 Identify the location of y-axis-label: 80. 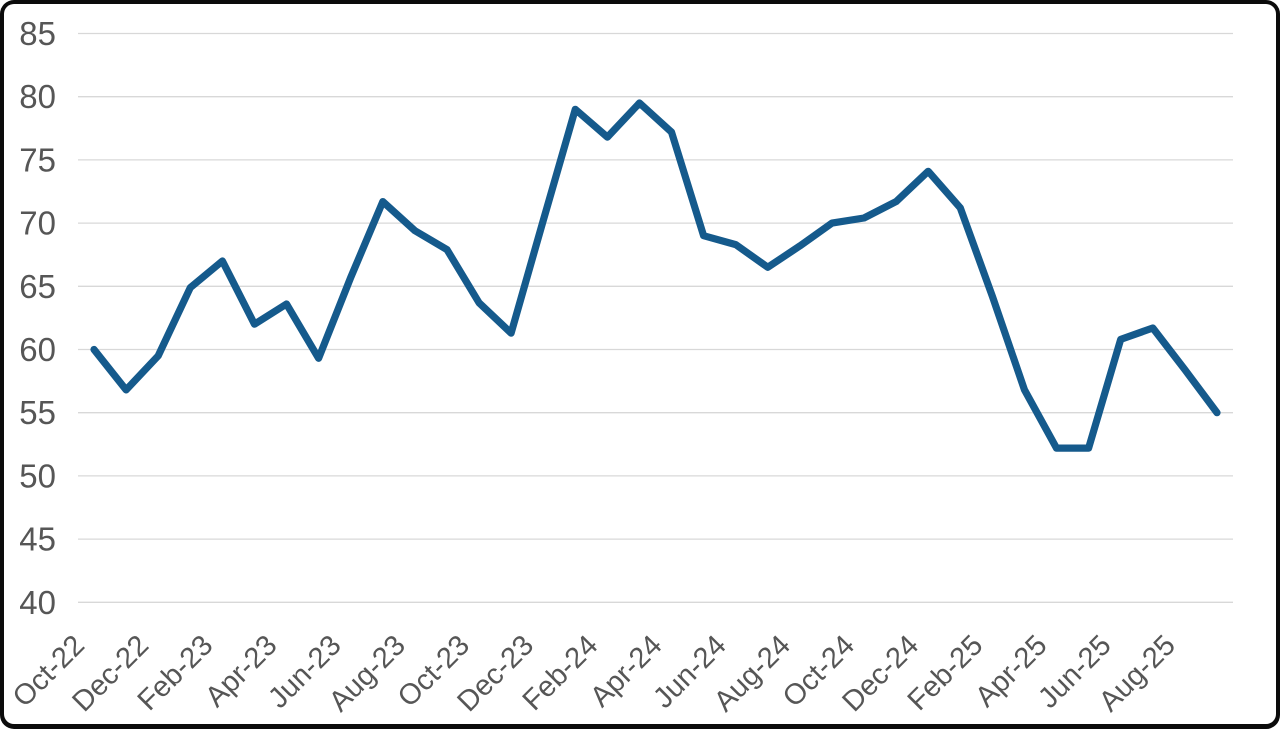
(37, 96).